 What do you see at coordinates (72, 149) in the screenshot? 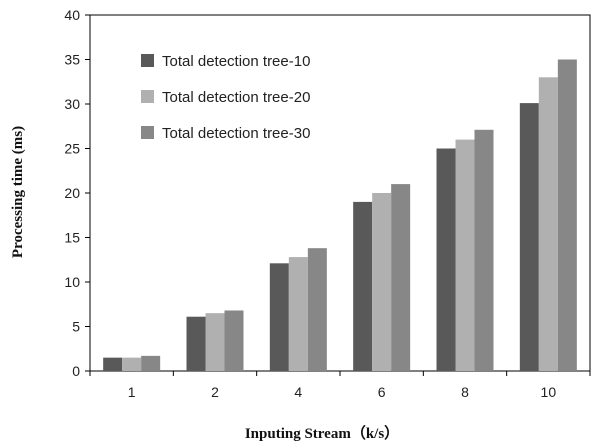
I see `y-tick-label: 25` at bounding box center [72, 149].